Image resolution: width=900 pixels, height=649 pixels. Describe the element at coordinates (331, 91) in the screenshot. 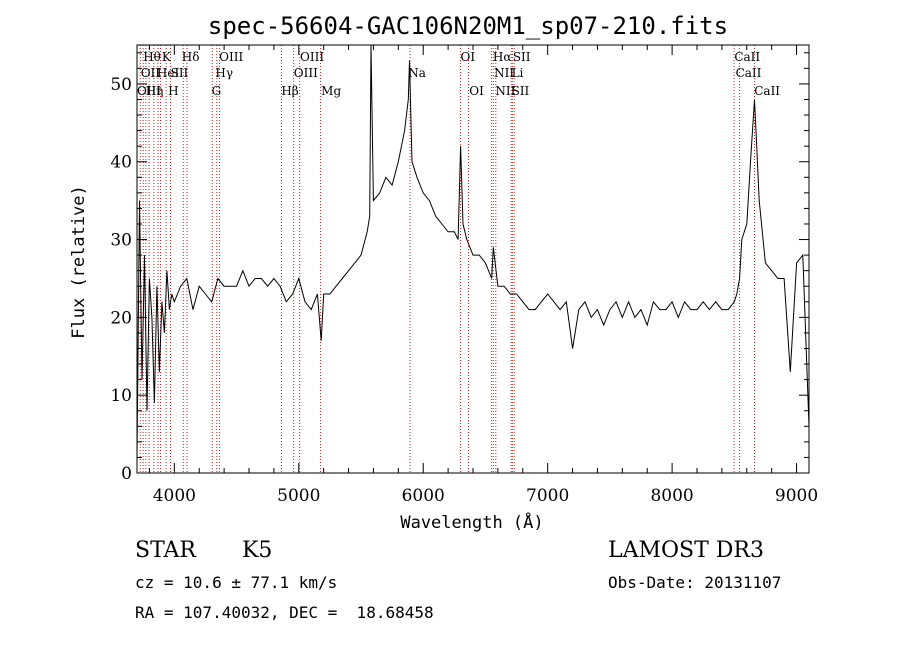

I see `marker-label-2-5: Mg` at that location.